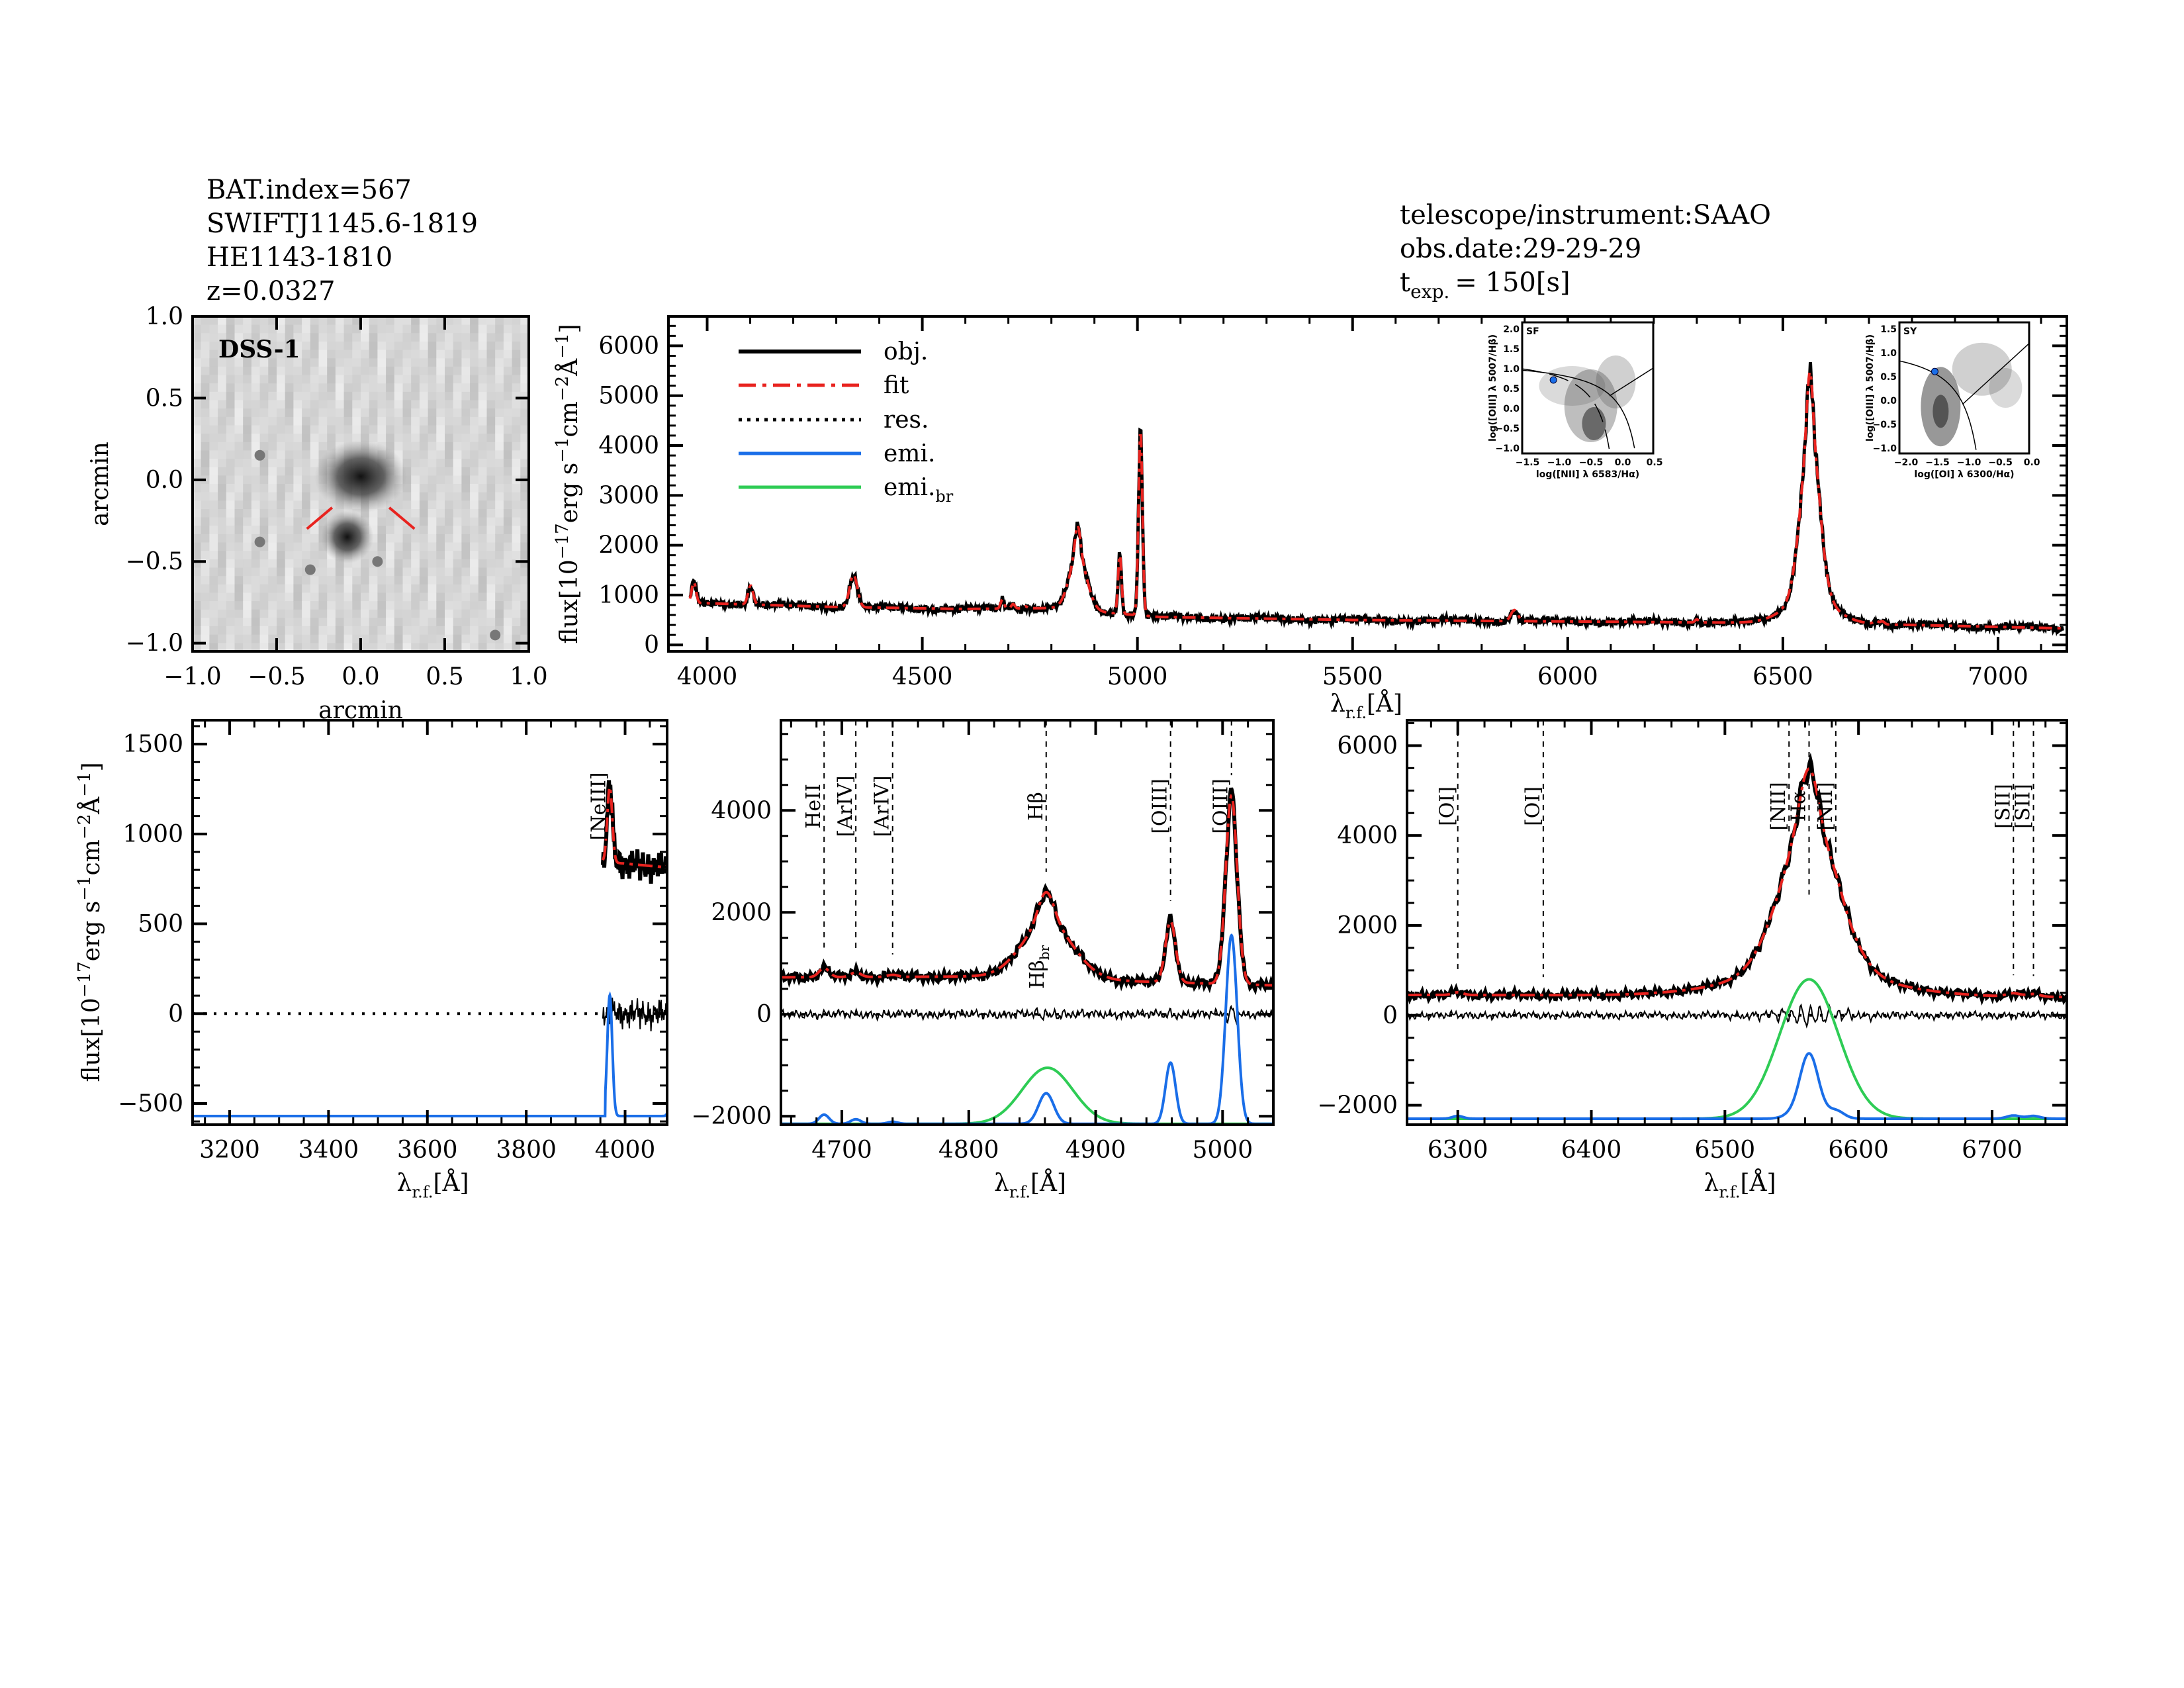  What do you see at coordinates (628, 345) in the screenshot?
I see `y-tick-label: 6000` at bounding box center [628, 345].